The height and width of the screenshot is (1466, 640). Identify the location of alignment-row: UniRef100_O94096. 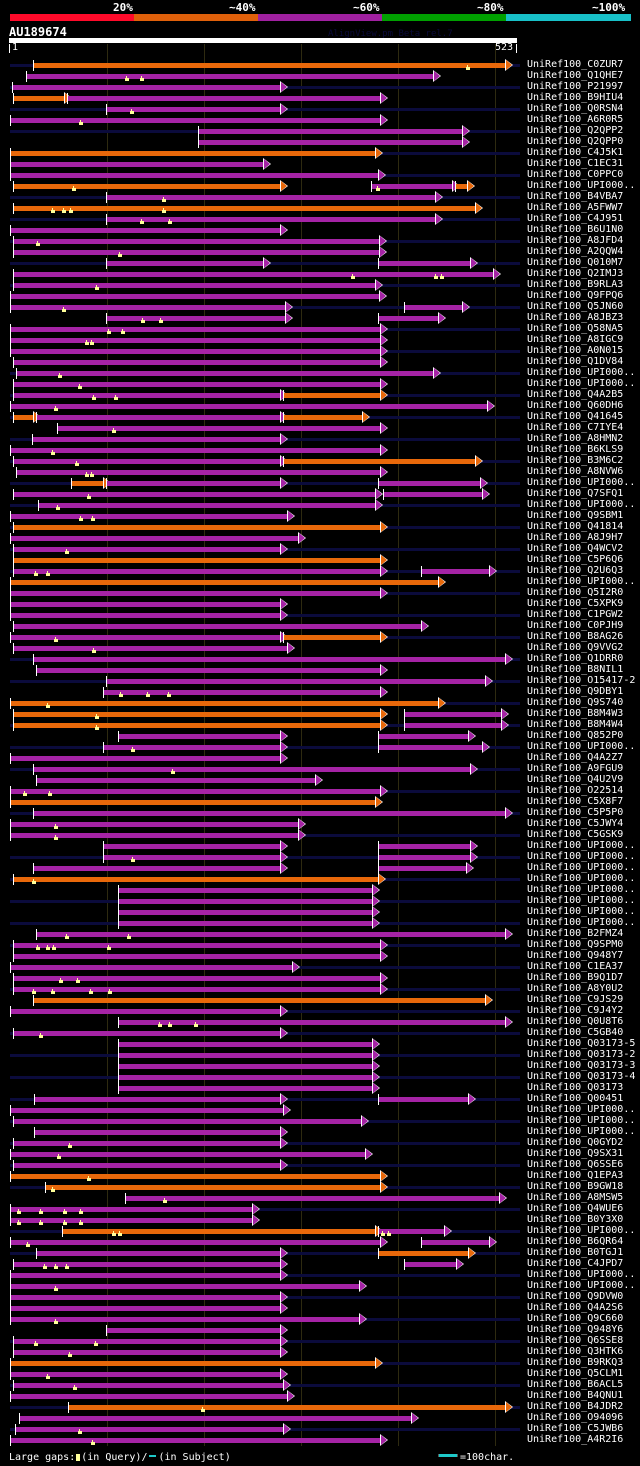
(320, 1418).